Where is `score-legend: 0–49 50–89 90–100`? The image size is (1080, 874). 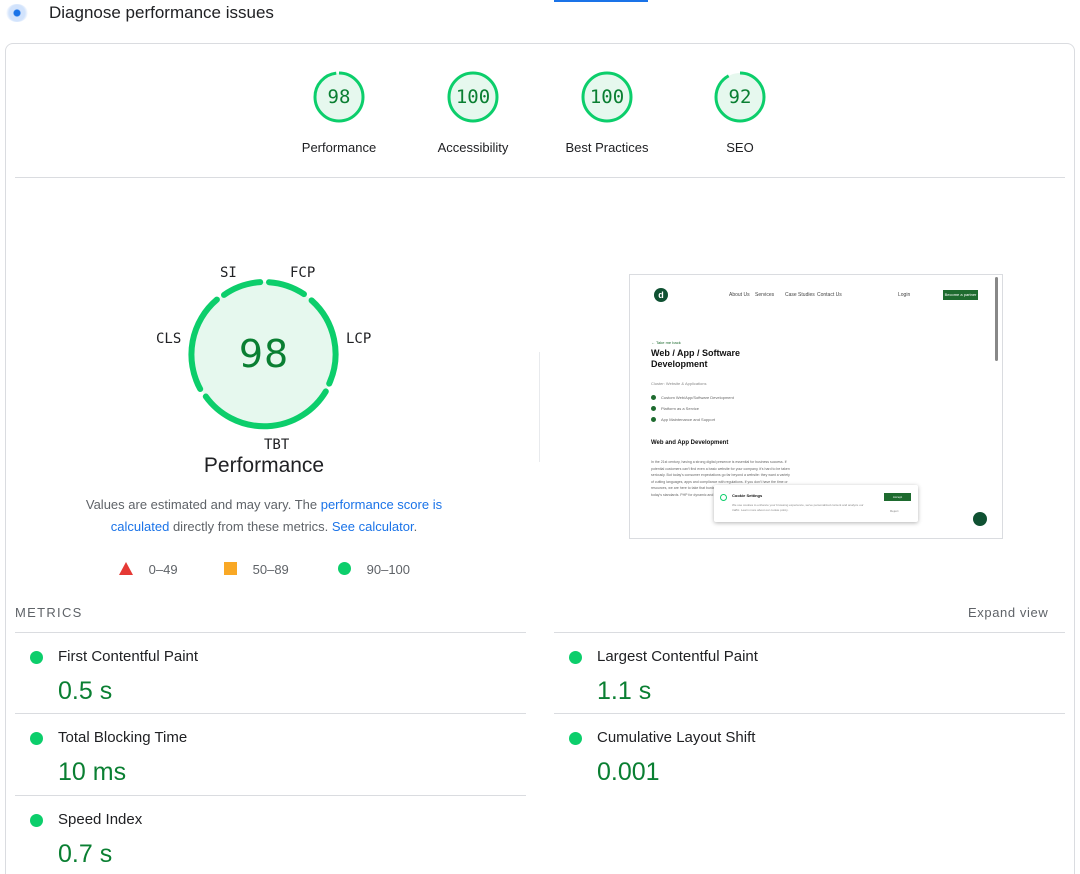
score-legend: 0–49 50–89 90–100 is located at coordinates (264, 570).